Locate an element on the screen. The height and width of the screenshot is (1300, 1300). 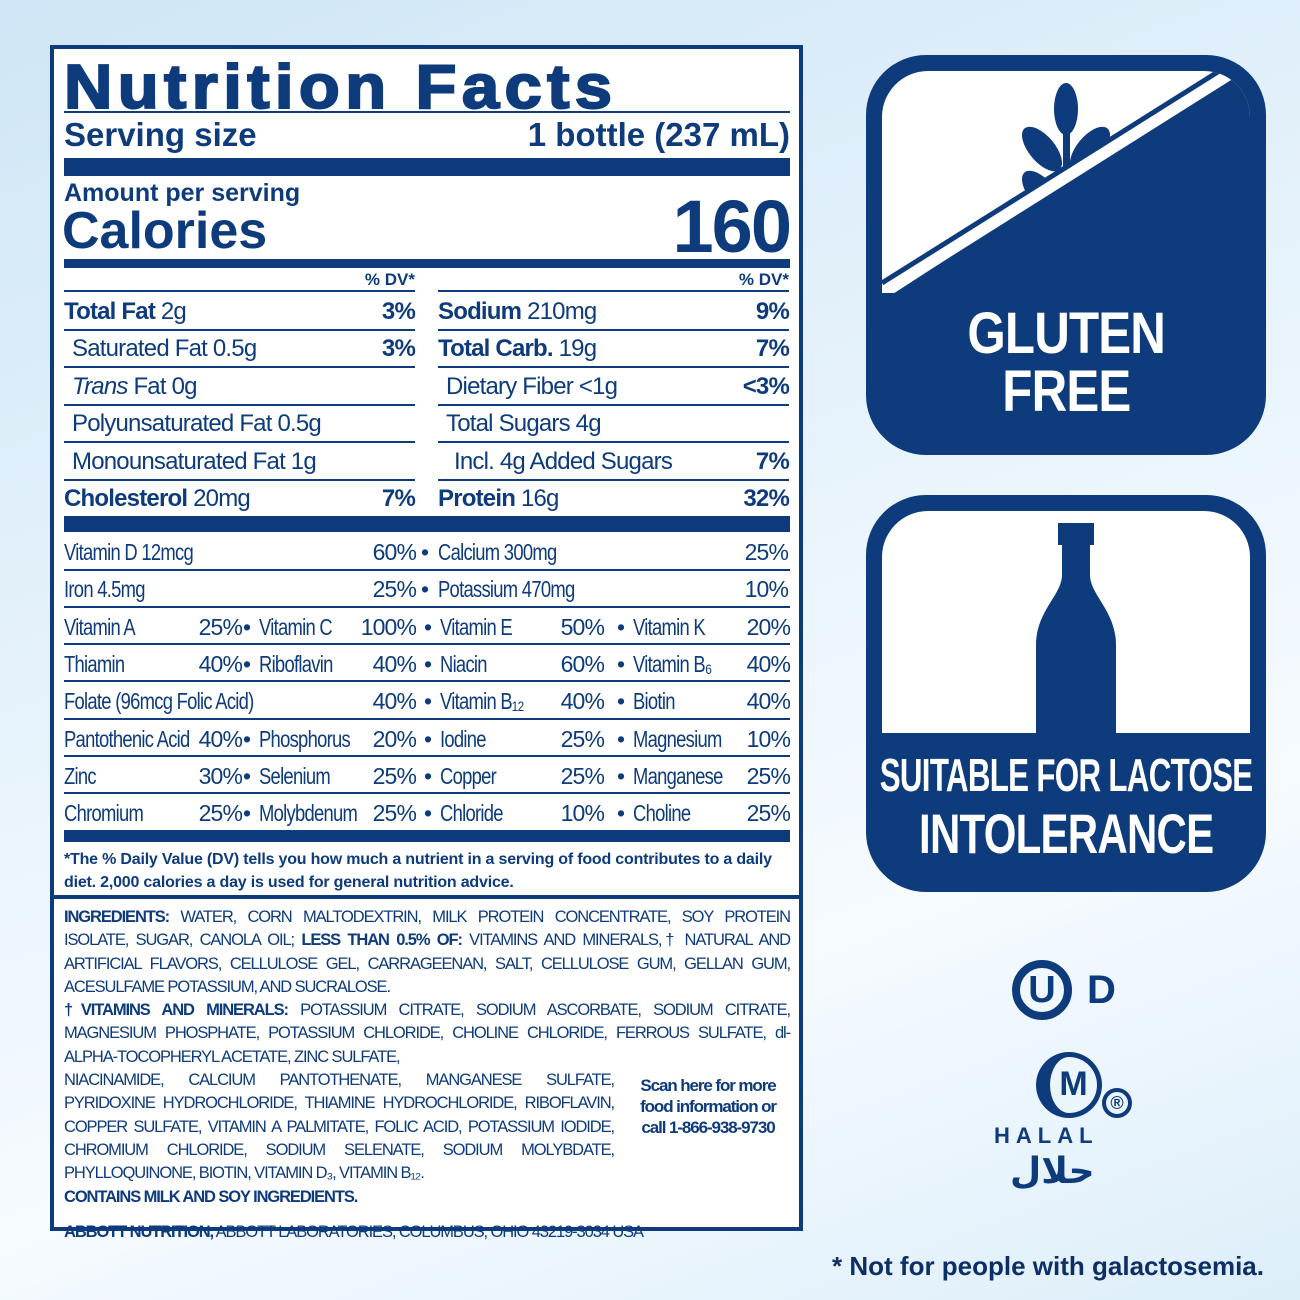
calories-value: 160 is located at coordinates (732, 226).